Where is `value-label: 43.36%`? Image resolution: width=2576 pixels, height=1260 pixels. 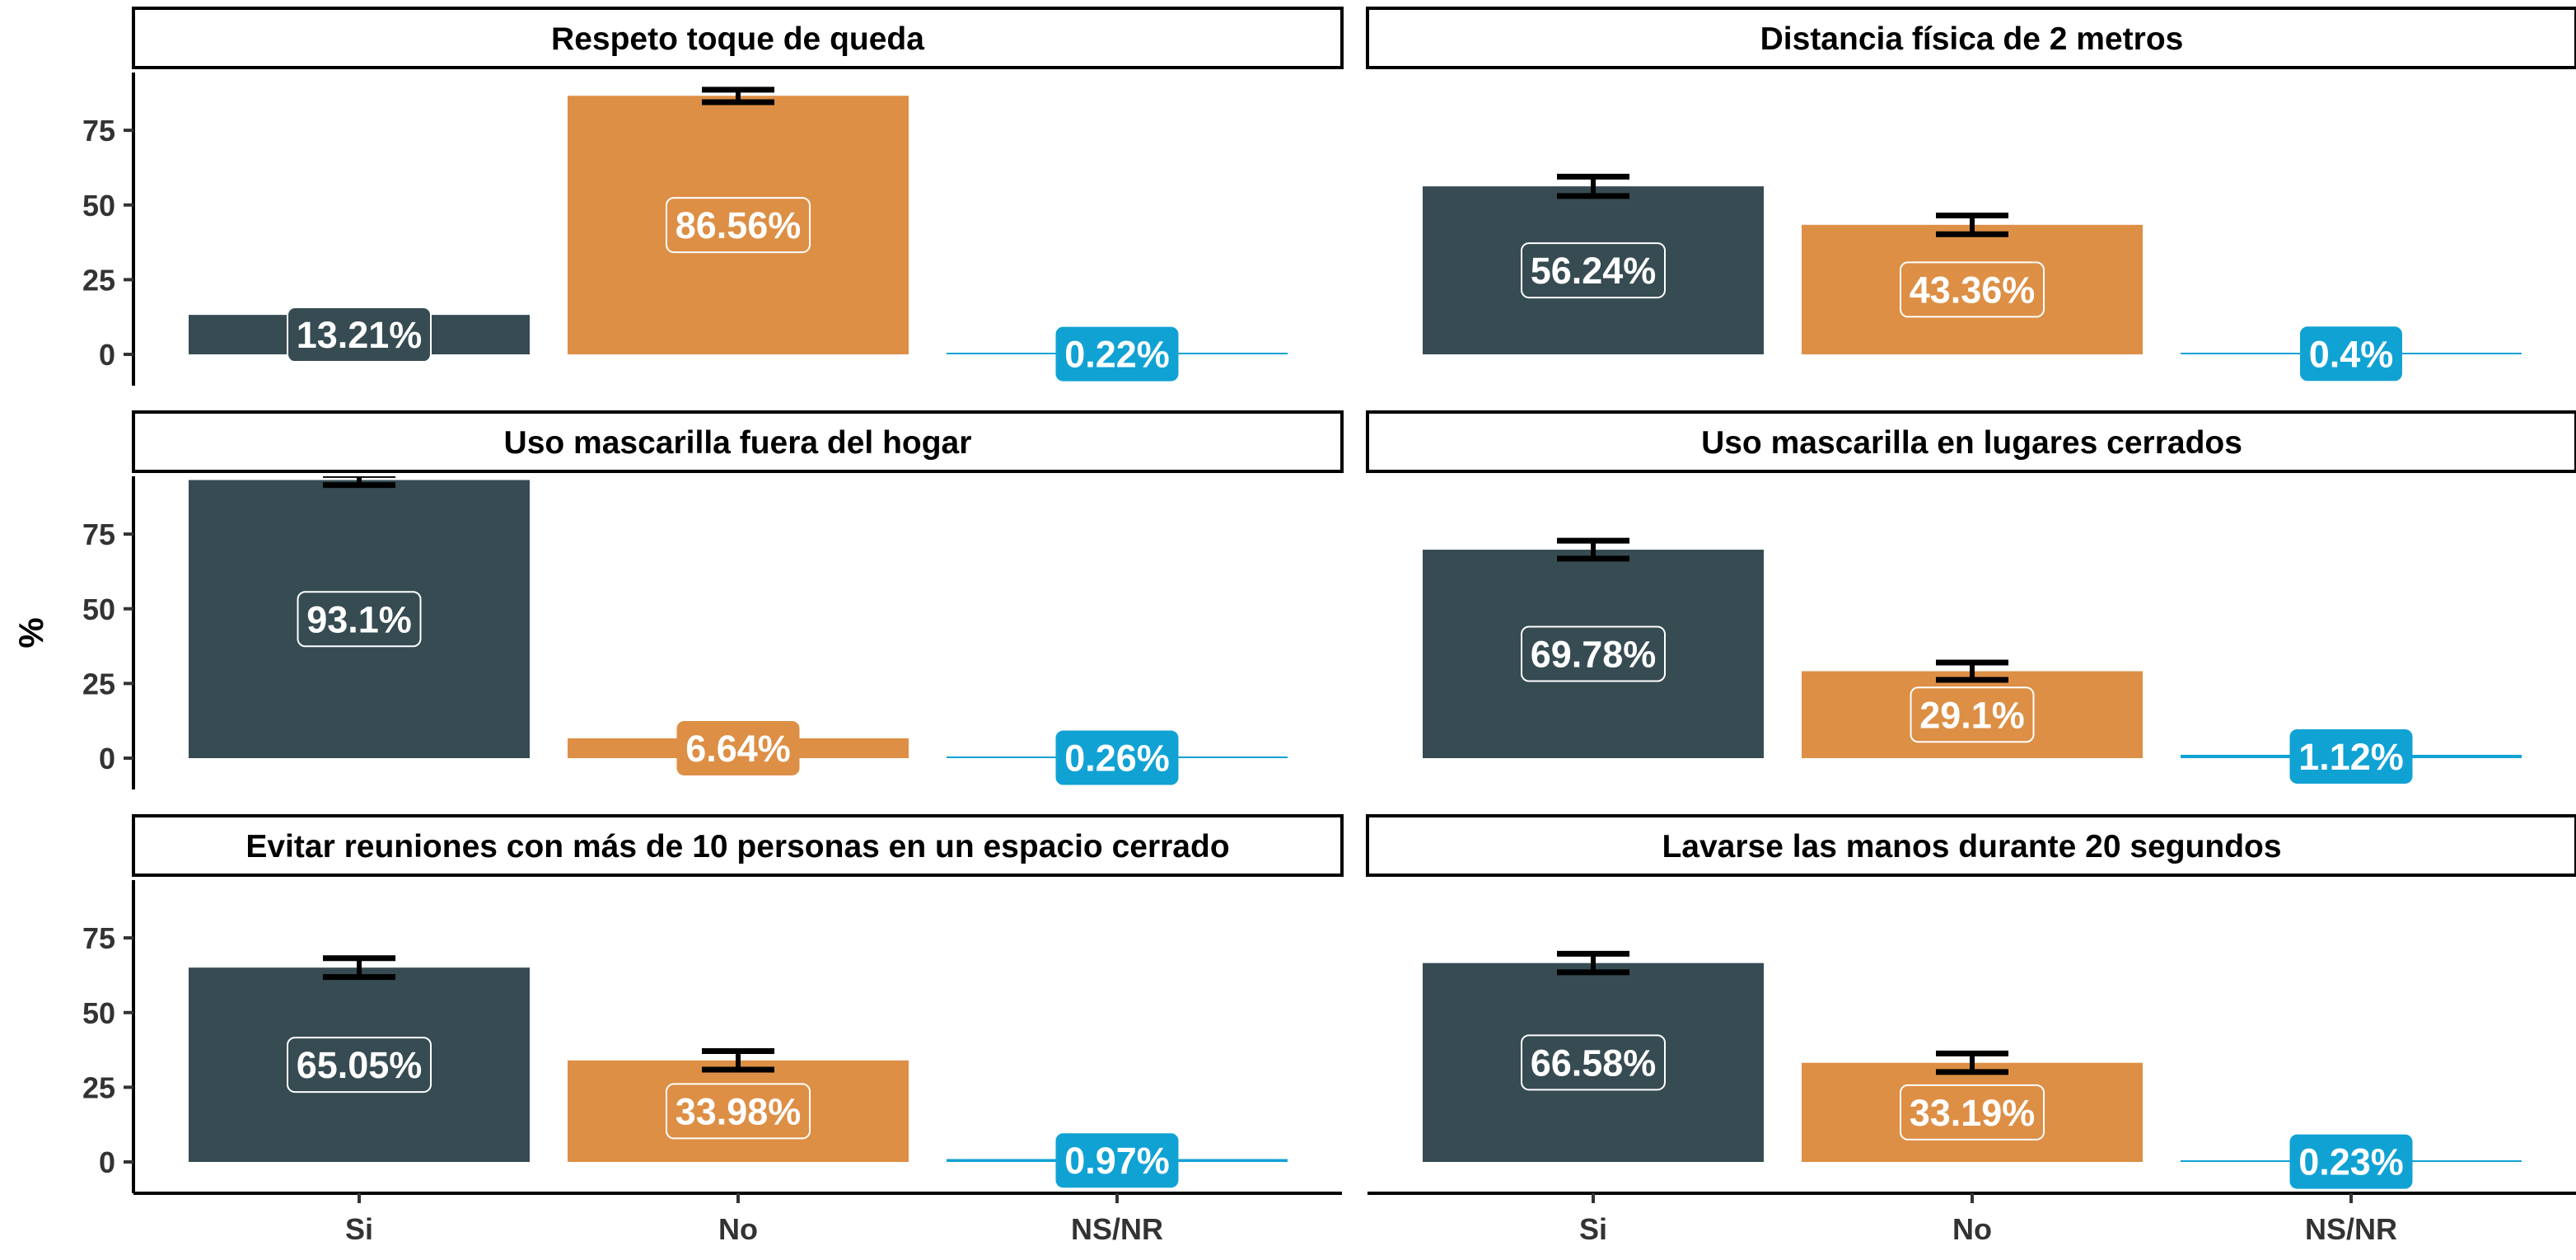 value-label: 43.36% is located at coordinates (1973, 290).